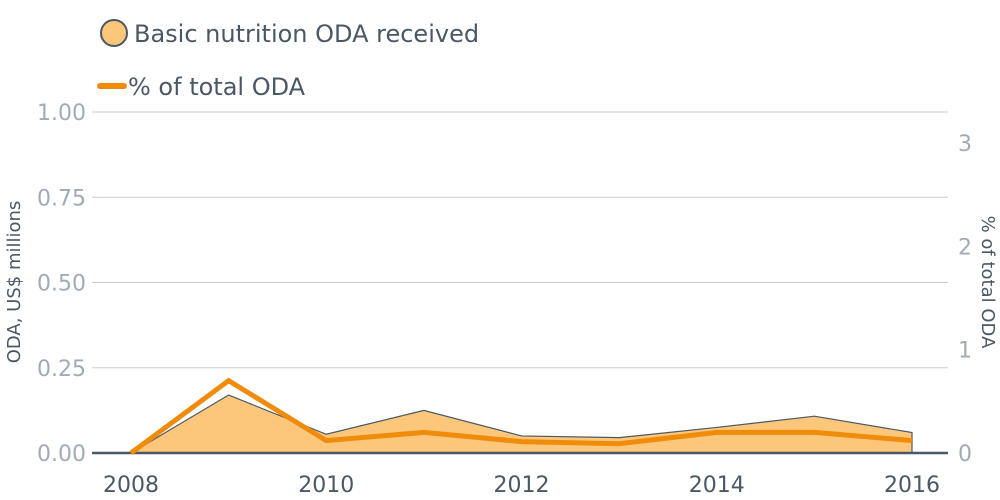 This screenshot has width=1000, height=500. I want to click on y2-tick-label: 2, so click(965, 247).